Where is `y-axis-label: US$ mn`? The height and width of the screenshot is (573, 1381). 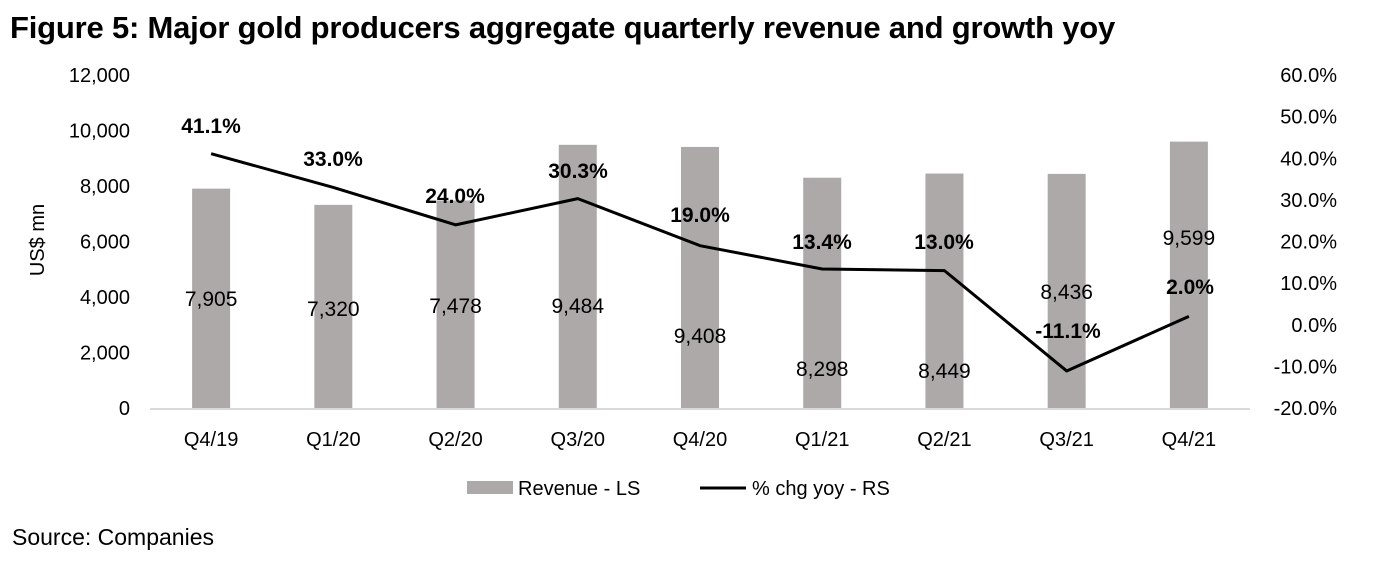
y-axis-label: US$ mn is located at coordinates (38, 240).